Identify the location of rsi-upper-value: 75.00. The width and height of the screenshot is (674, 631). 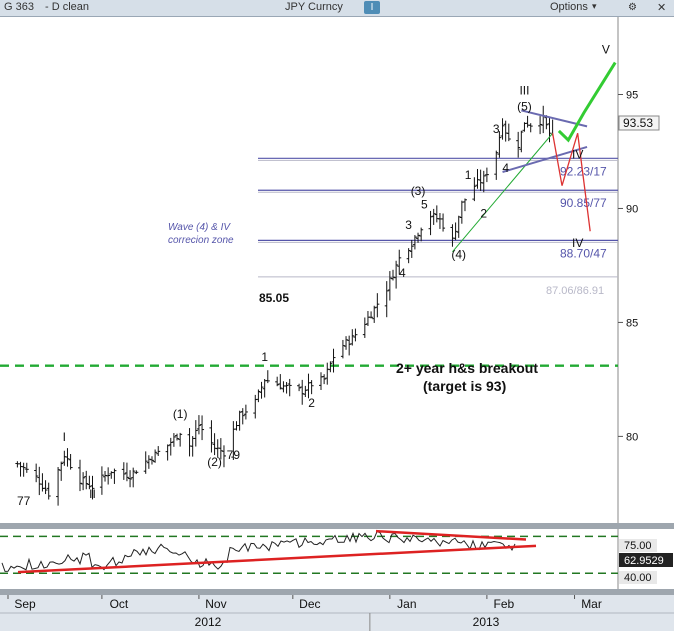
(638, 546).